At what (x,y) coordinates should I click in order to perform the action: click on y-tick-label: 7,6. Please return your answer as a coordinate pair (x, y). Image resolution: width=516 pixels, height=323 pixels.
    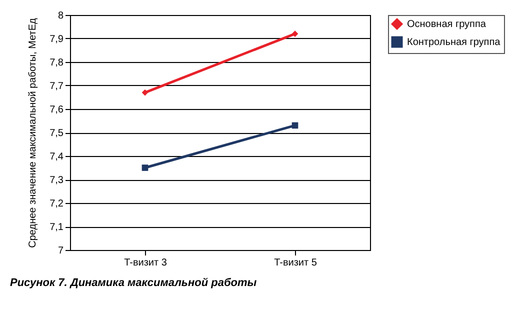
    Looking at the image, I should click on (57, 110).